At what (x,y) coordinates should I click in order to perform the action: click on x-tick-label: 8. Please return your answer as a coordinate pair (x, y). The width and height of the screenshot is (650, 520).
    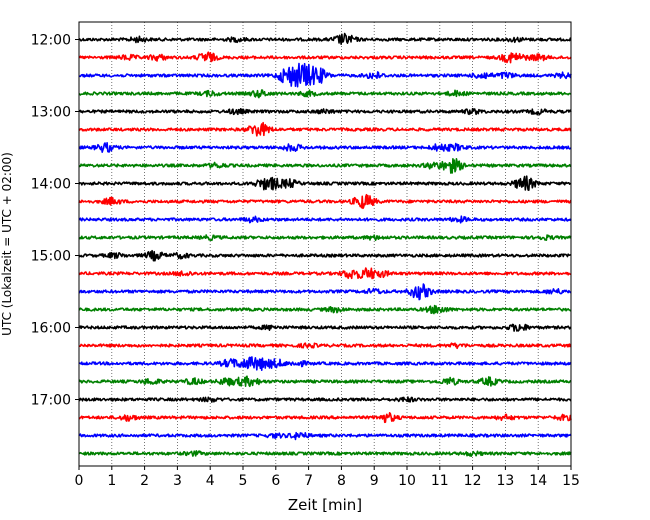
    Looking at the image, I should click on (341, 481).